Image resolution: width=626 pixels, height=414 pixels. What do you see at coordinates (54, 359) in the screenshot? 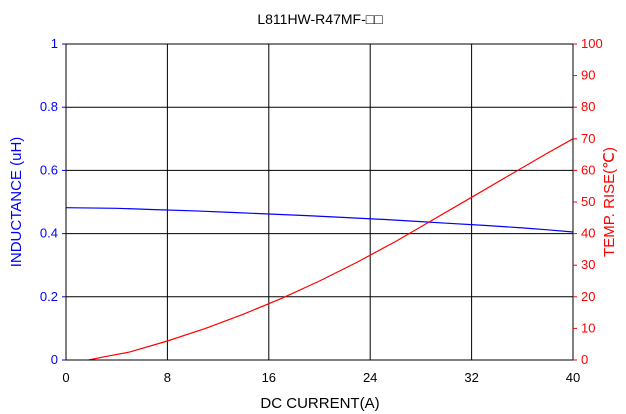
I see `y-tick-label: 0` at bounding box center [54, 359].